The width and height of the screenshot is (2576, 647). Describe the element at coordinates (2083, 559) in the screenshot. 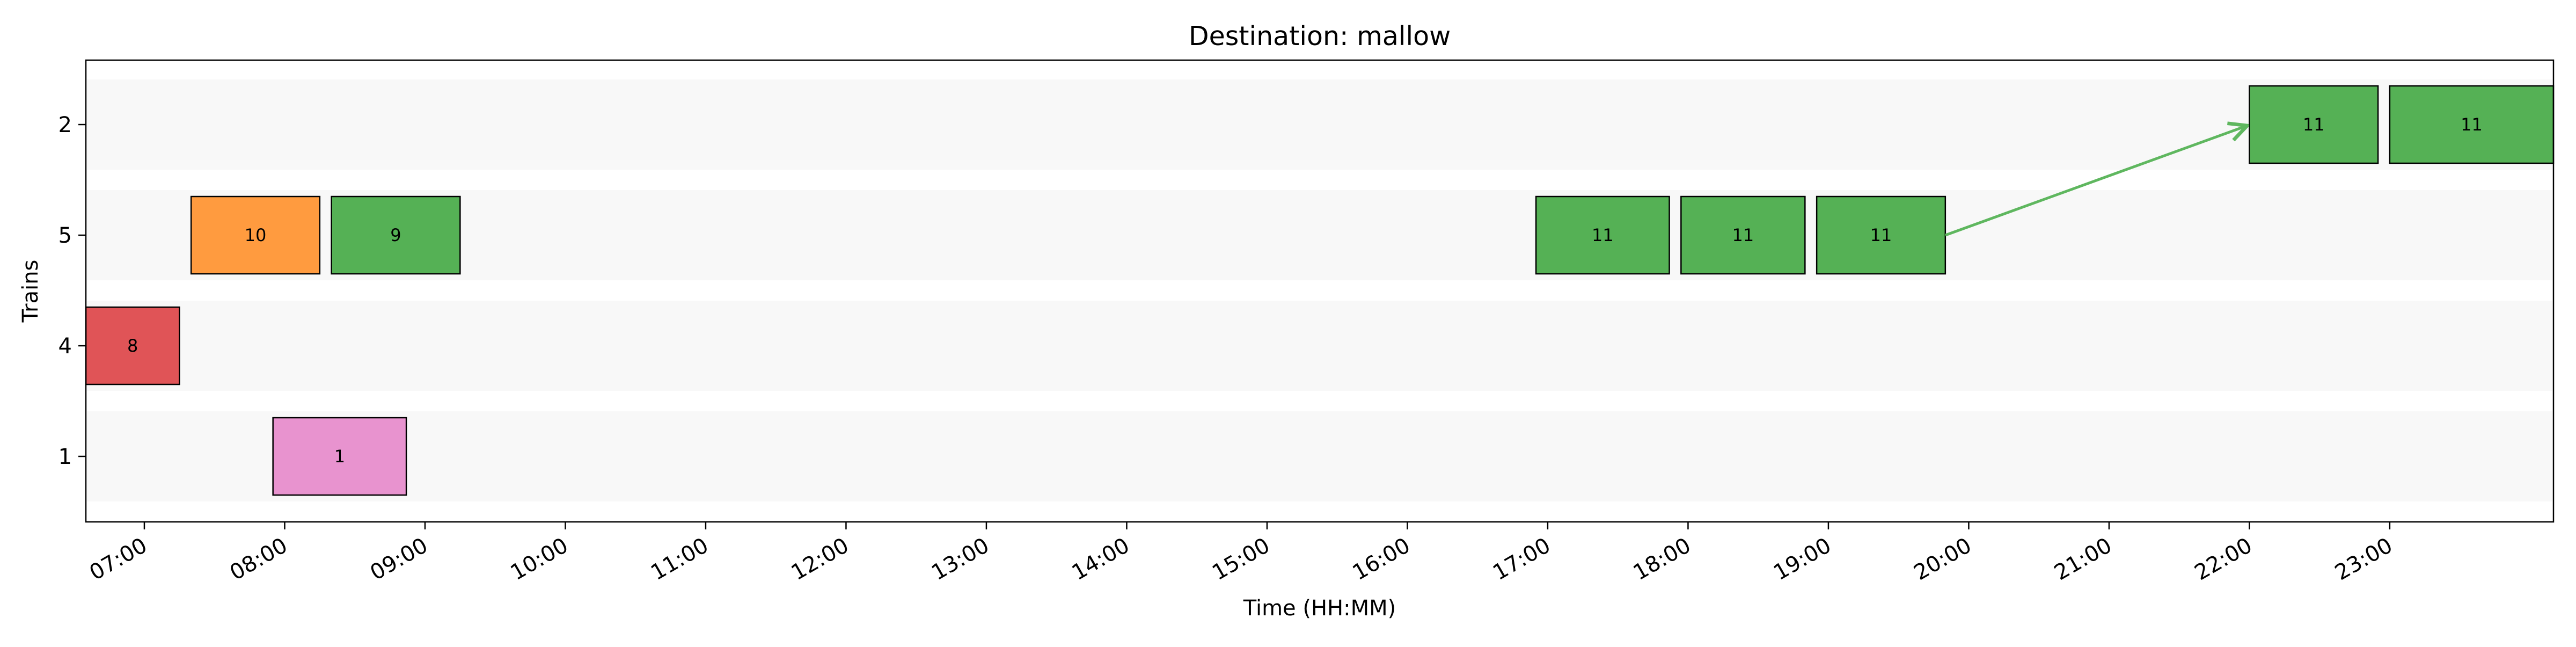

I see `x-tick-label-14: 21:00` at that location.